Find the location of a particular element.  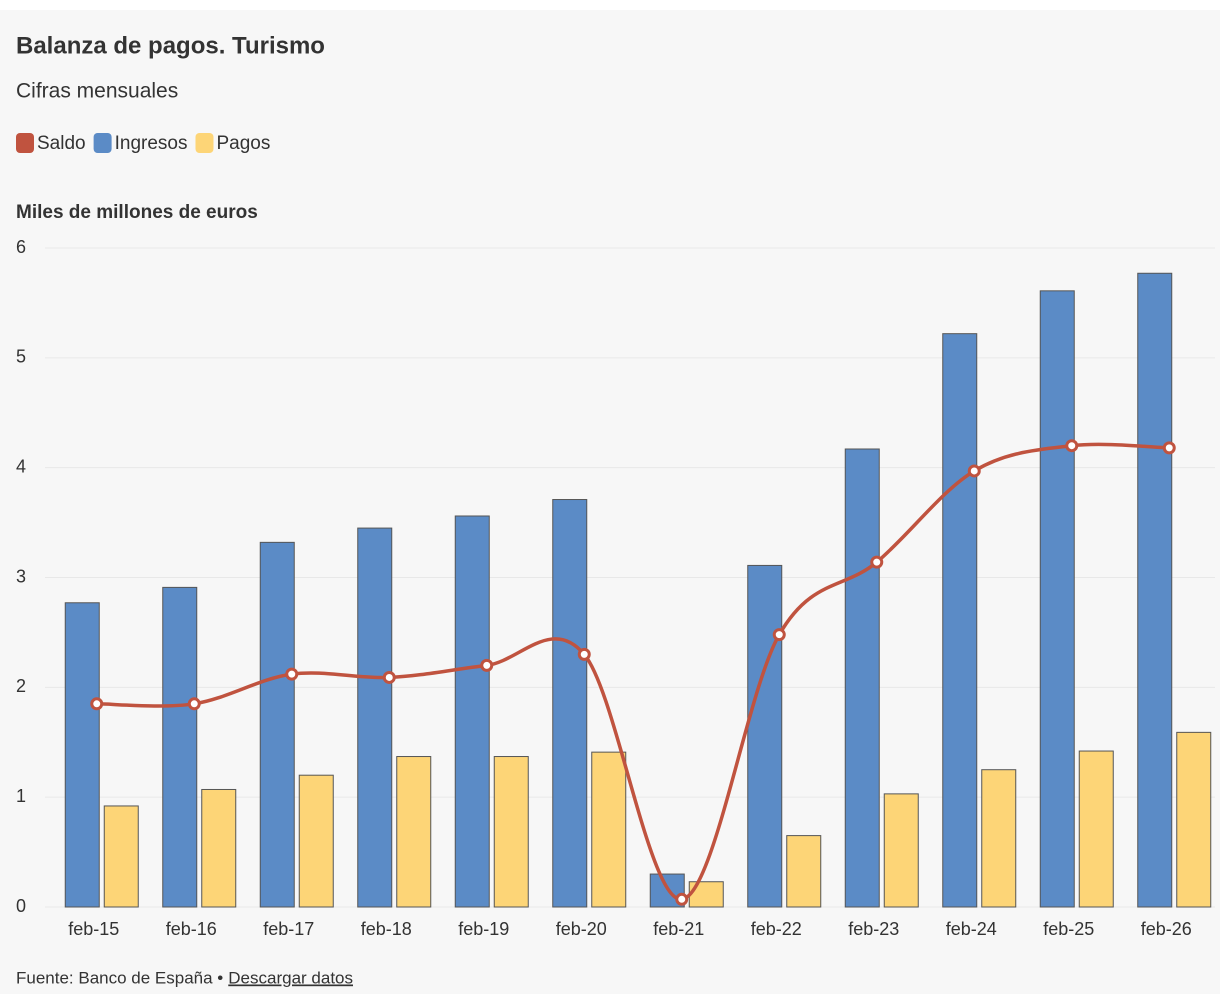

x-tick-label: feb-25 is located at coordinates (1068, 929).